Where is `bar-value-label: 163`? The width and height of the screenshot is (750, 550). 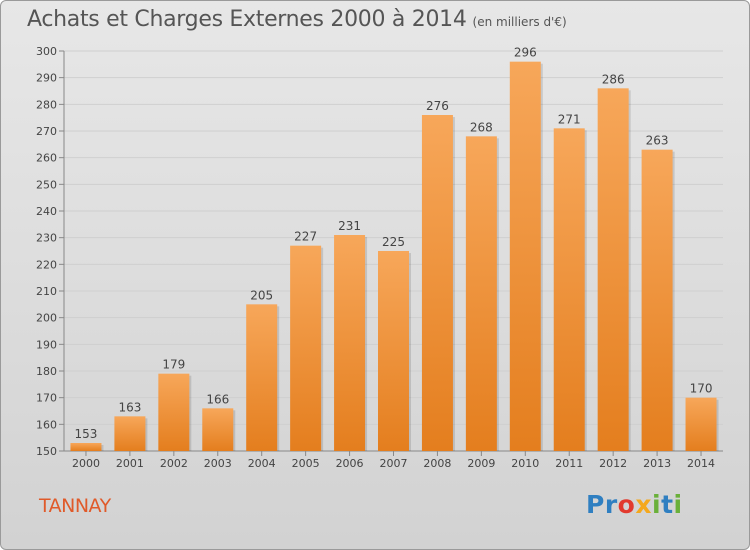 bar-value-label: 163 is located at coordinates (129, 407).